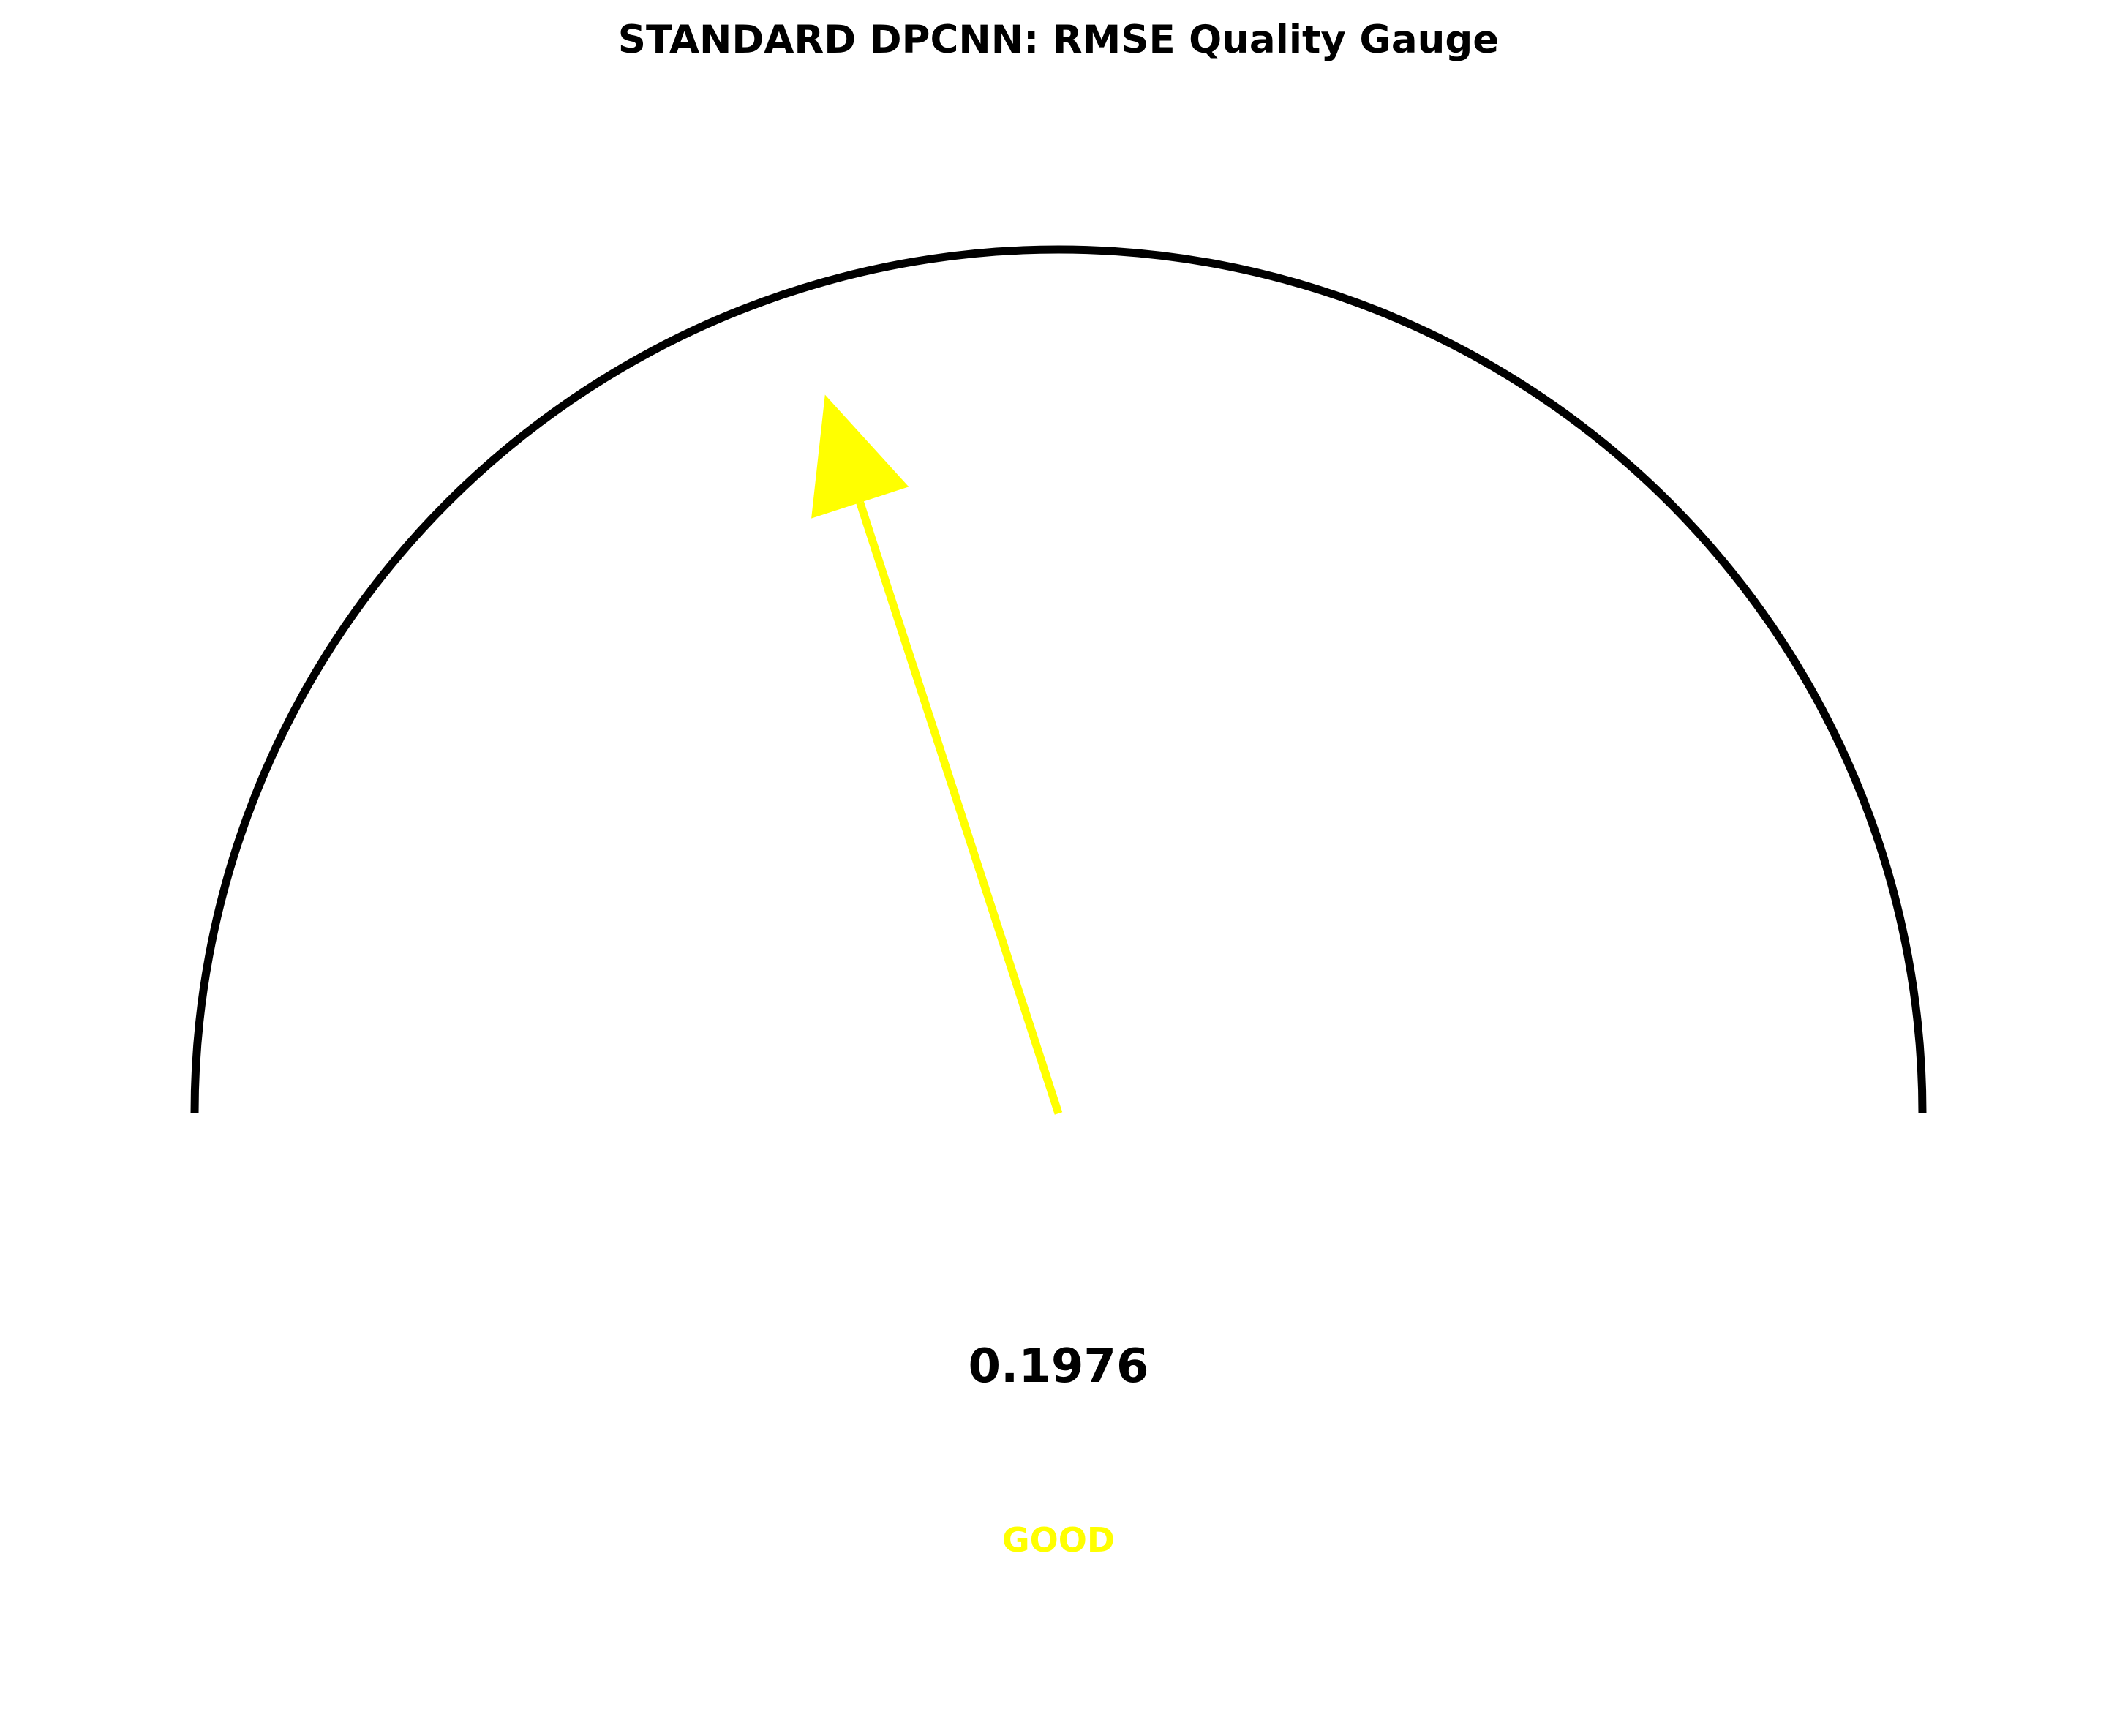  I want to click on chart-title: STANDARD DPCNN: RMSE Quality Gauge, so click(1058, 40).